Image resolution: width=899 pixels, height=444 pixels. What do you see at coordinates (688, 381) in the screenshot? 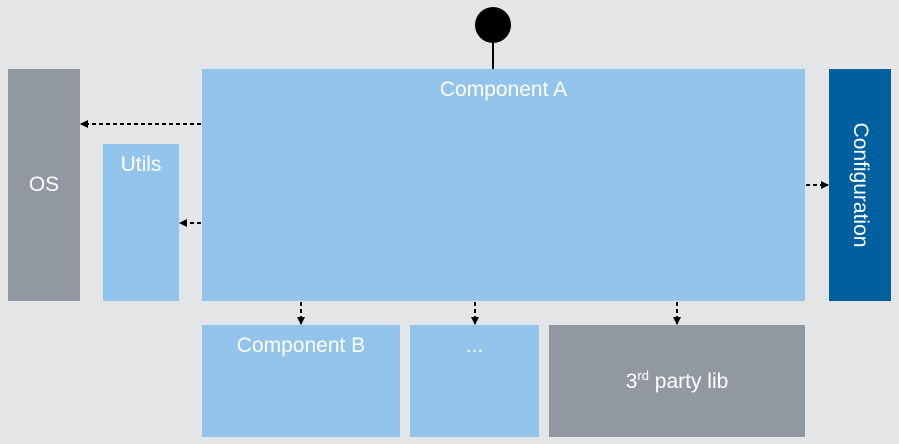
I see `third-party-lib-suffix: party lib` at bounding box center [688, 381].